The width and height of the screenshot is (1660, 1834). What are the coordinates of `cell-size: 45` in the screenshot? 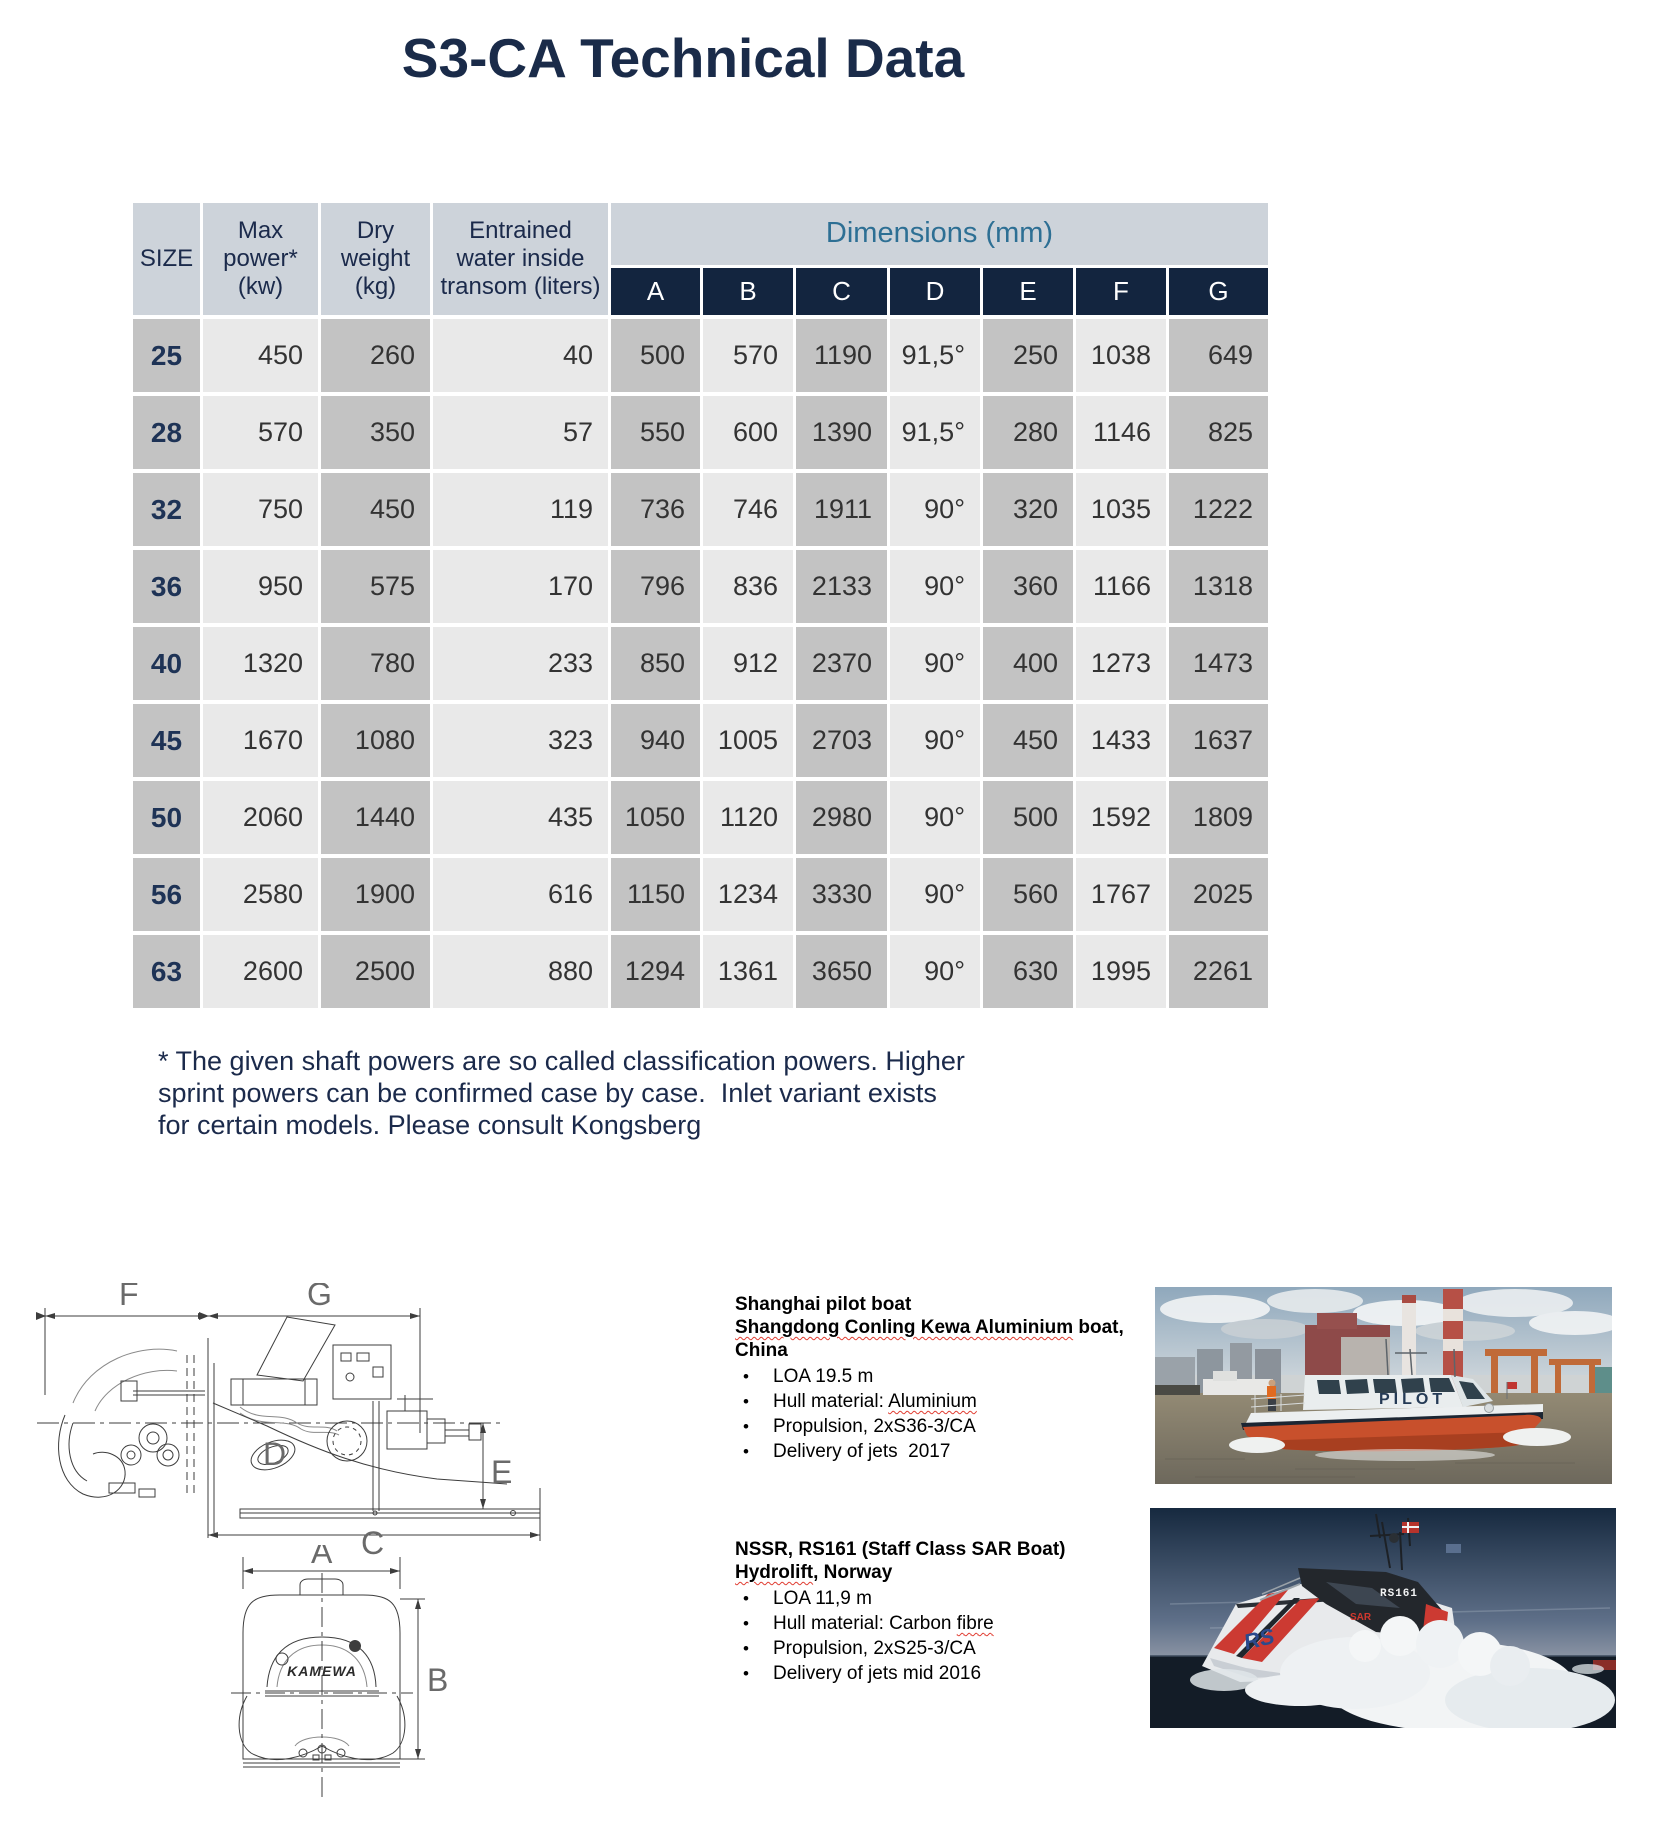 It's located at (166, 740).